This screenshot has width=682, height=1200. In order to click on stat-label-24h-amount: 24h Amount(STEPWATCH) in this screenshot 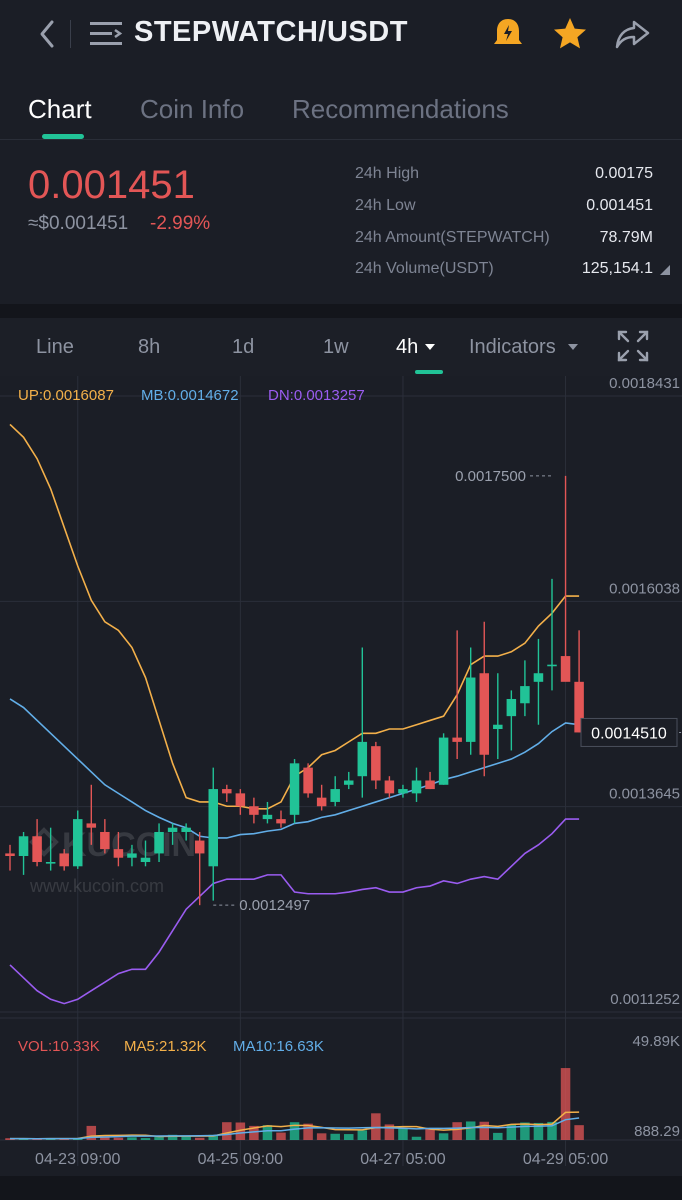, I will do `click(452, 237)`.